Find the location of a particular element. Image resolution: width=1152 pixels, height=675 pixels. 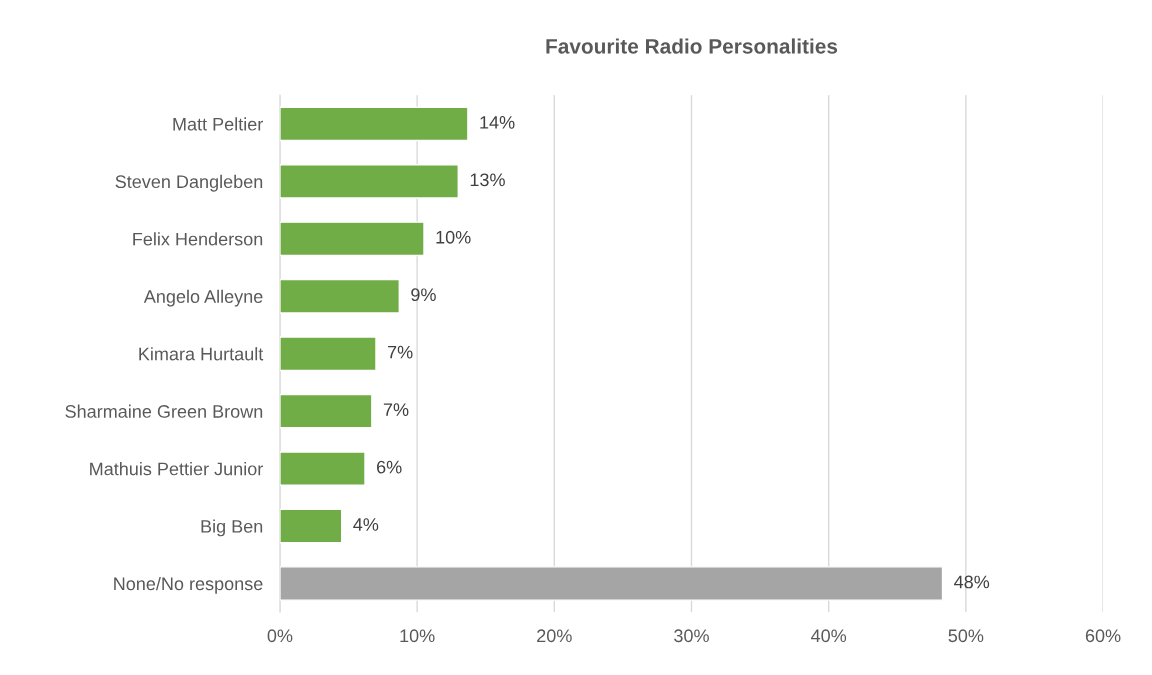

data-label: 10% is located at coordinates (453, 237).